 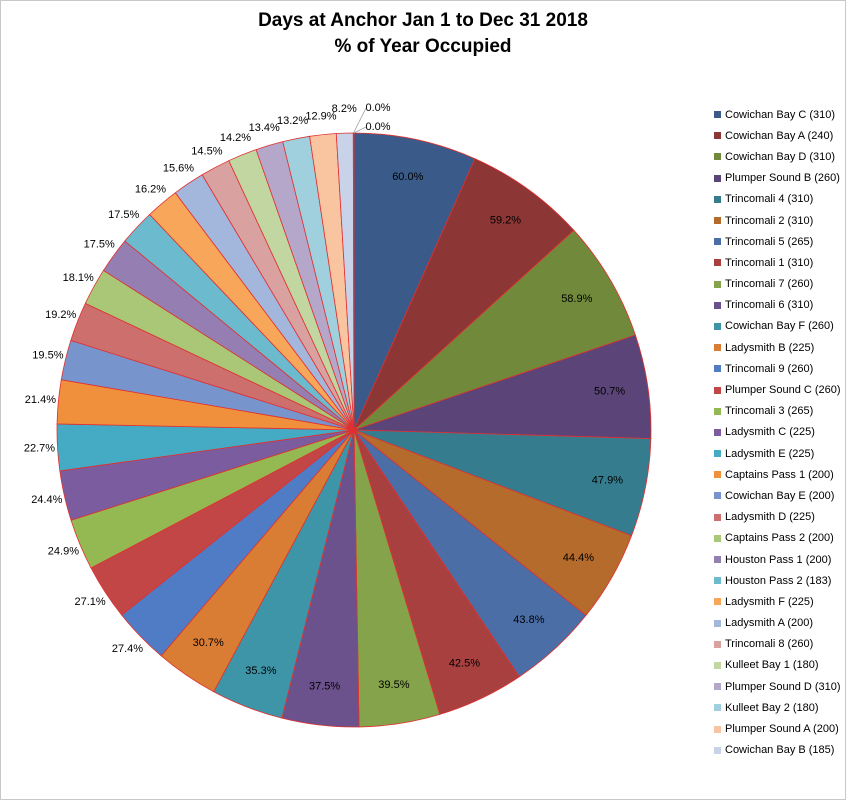 I want to click on legend-item: Trincomali 8 (260), so click(x=779, y=644).